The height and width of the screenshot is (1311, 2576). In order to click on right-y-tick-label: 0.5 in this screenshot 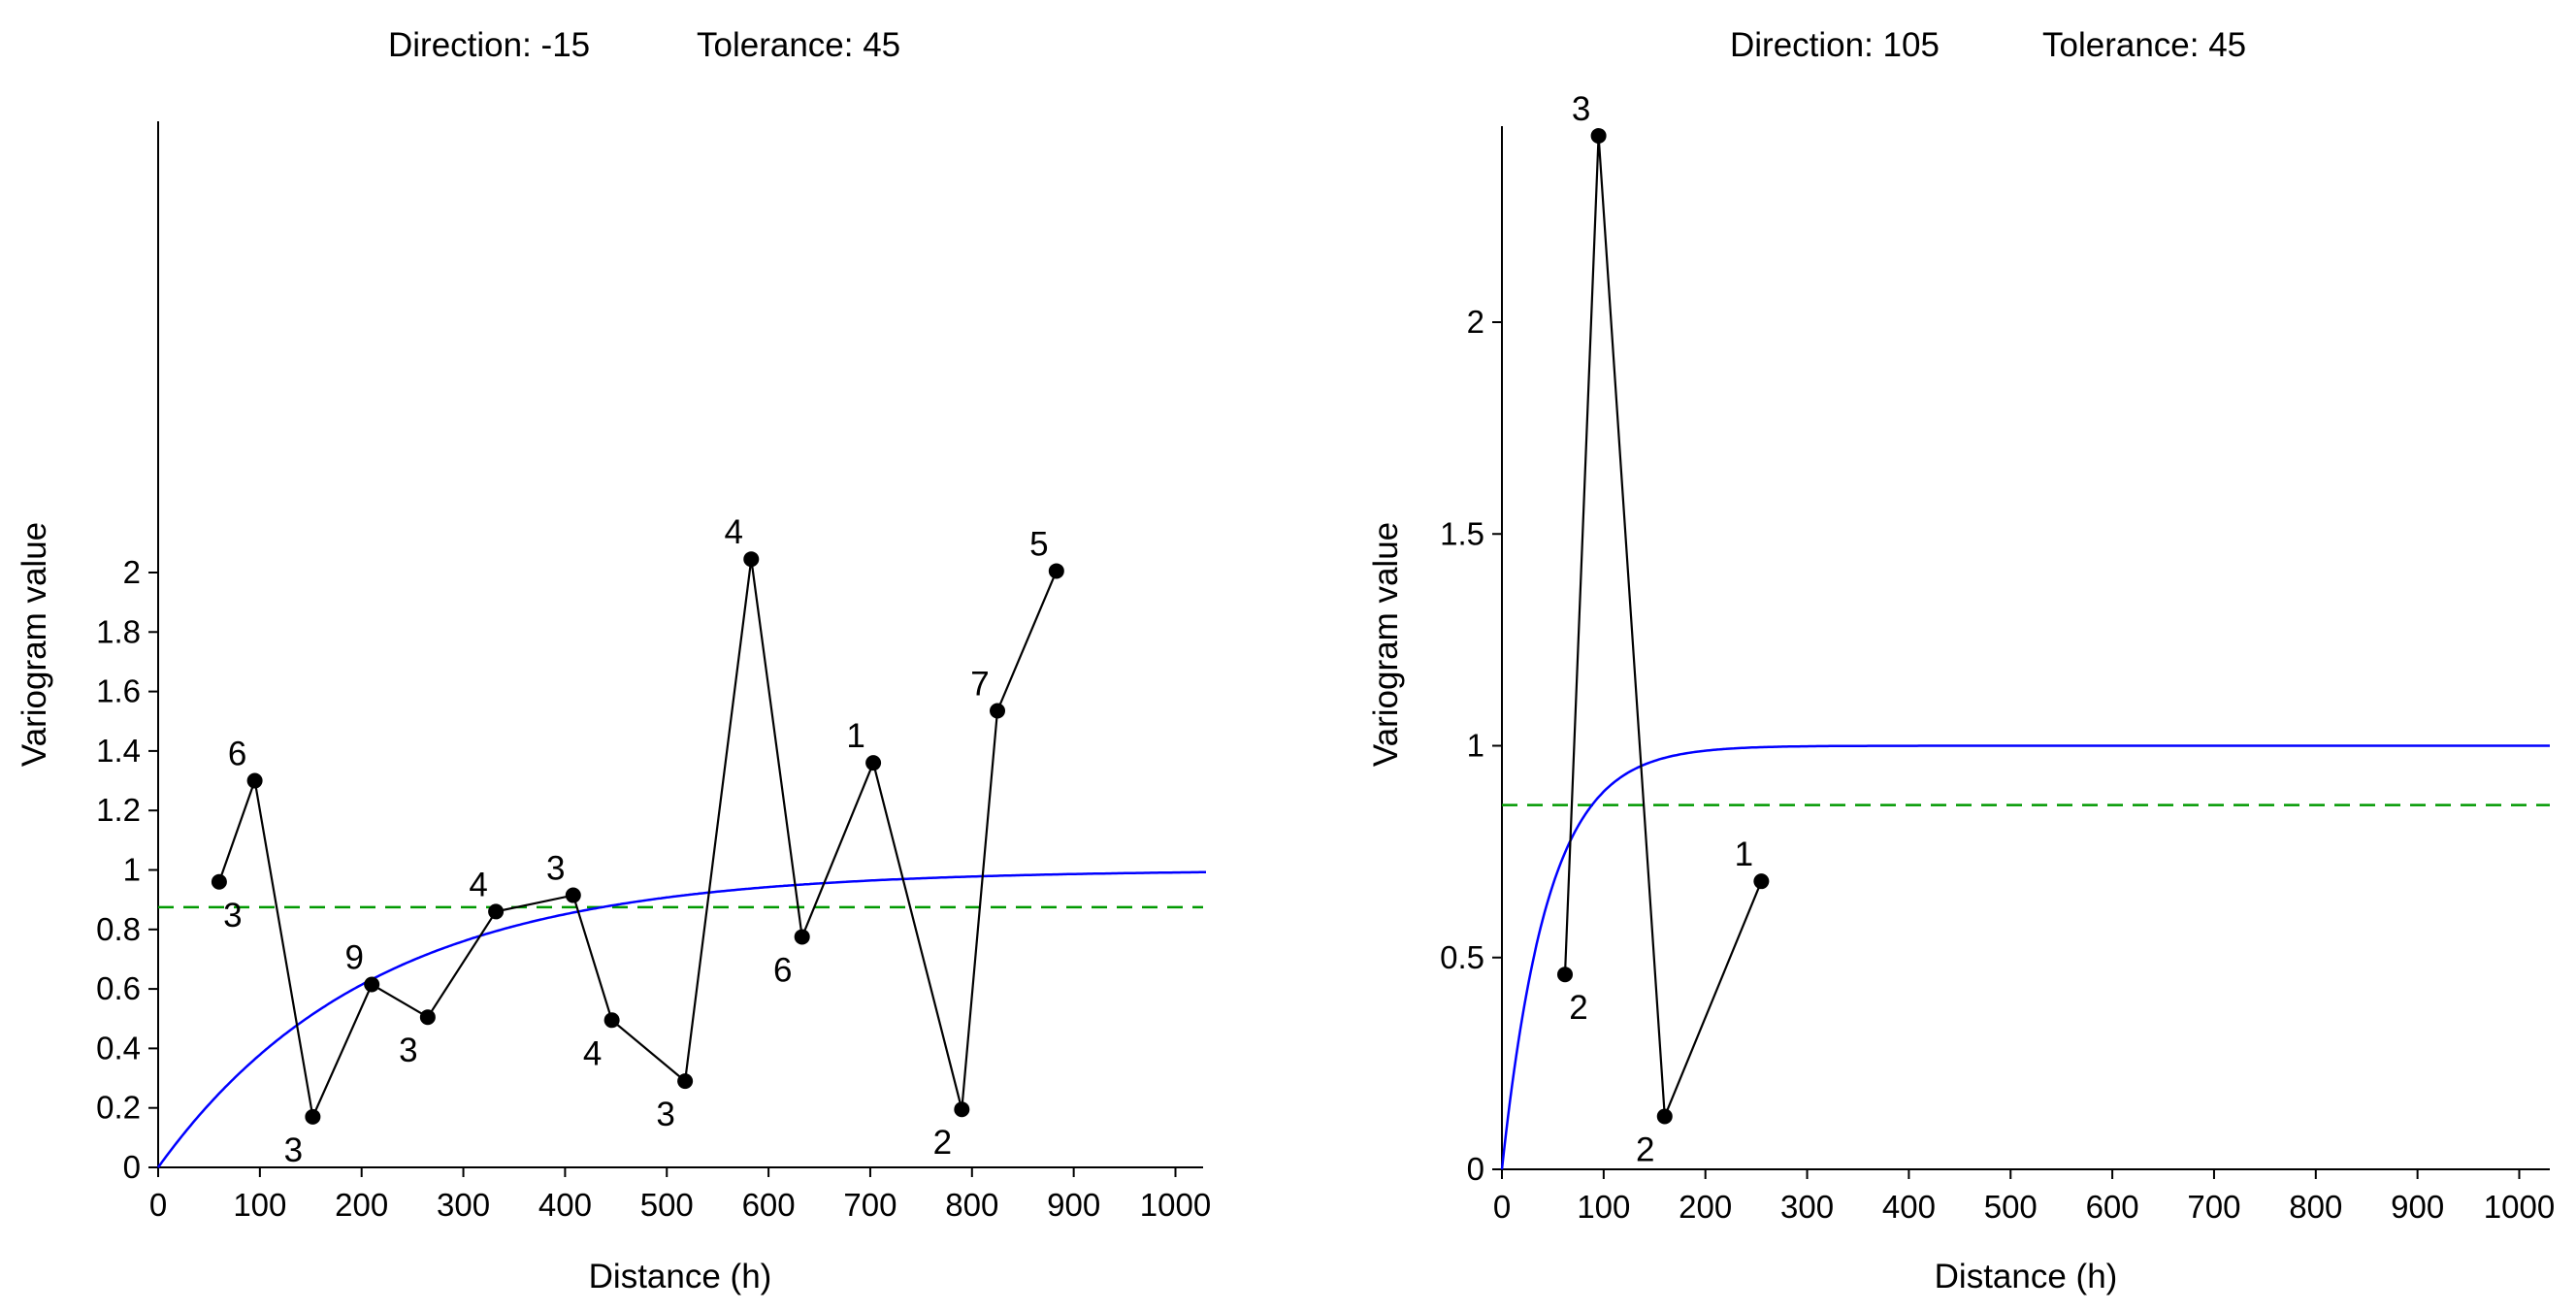, I will do `click(1462, 957)`.